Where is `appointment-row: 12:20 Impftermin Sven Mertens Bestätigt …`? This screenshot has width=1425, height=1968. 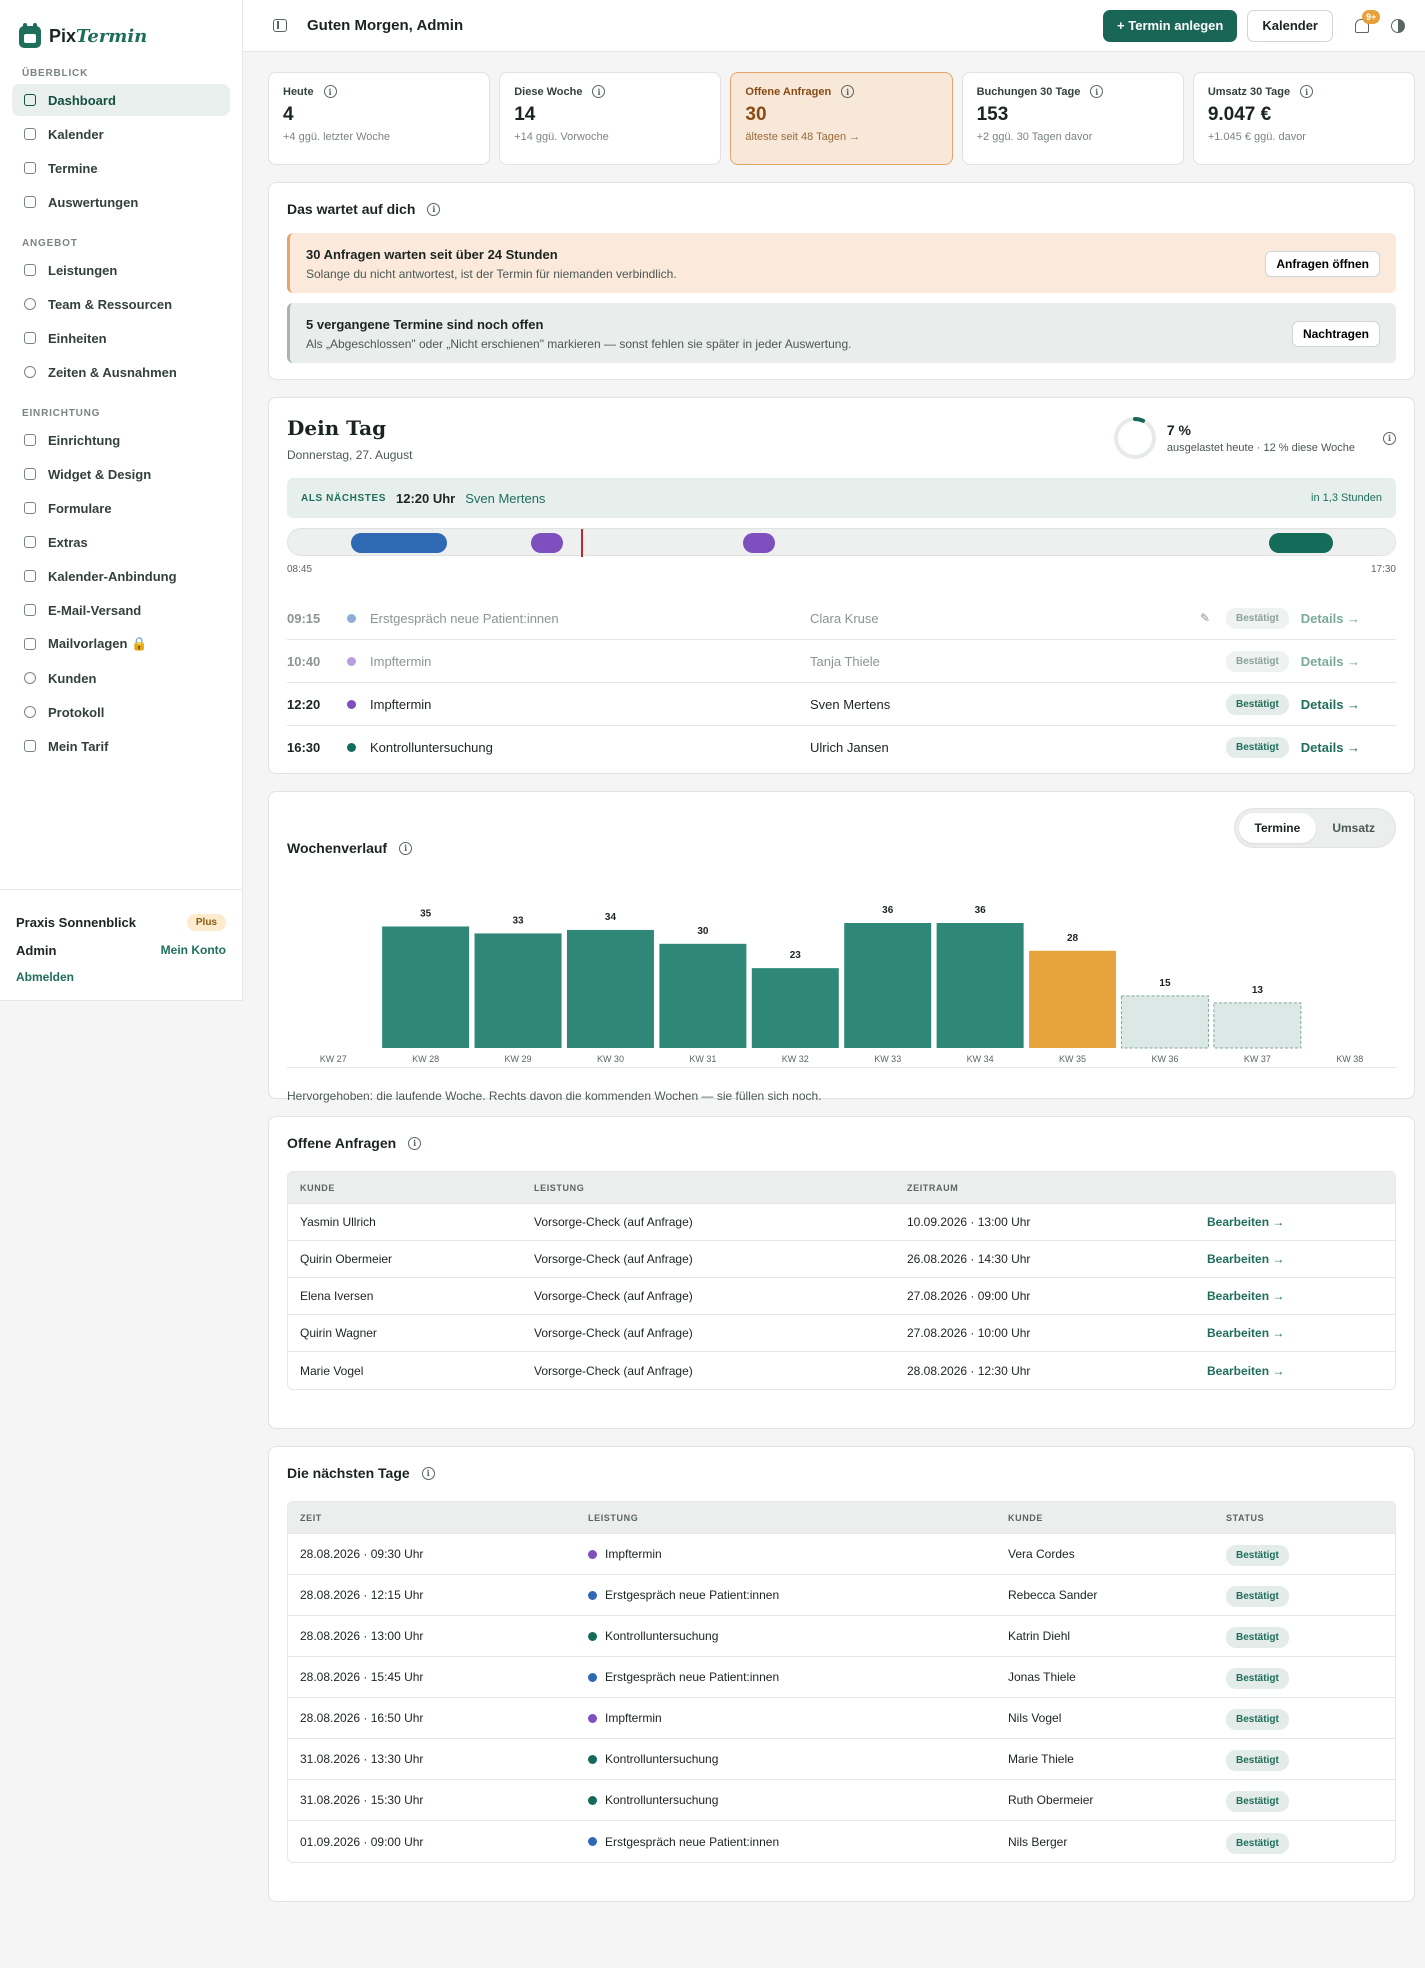
appointment-row: 12:20 Impftermin Sven Mertens Bestätigt … is located at coordinates (841, 704).